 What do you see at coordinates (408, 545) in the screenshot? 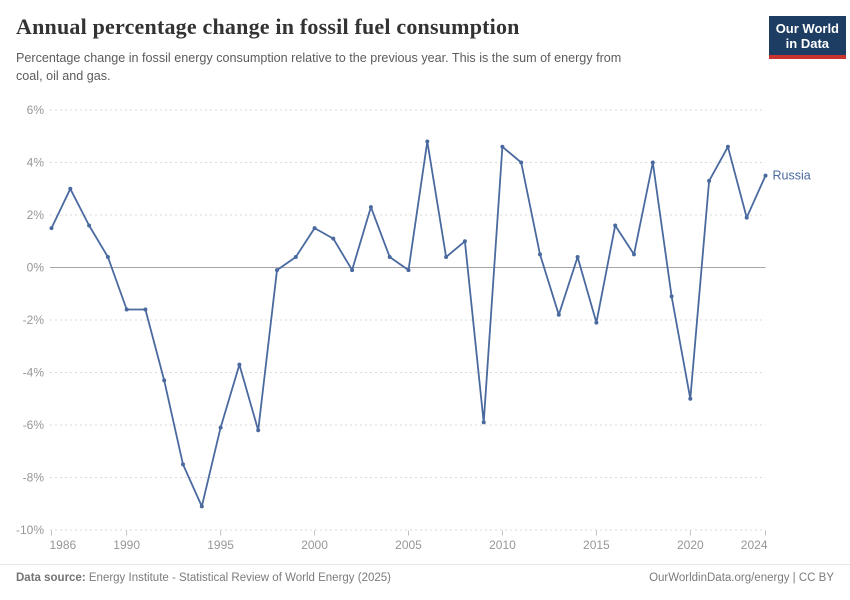
I see `x-axis-label-2005: 2005` at bounding box center [408, 545].